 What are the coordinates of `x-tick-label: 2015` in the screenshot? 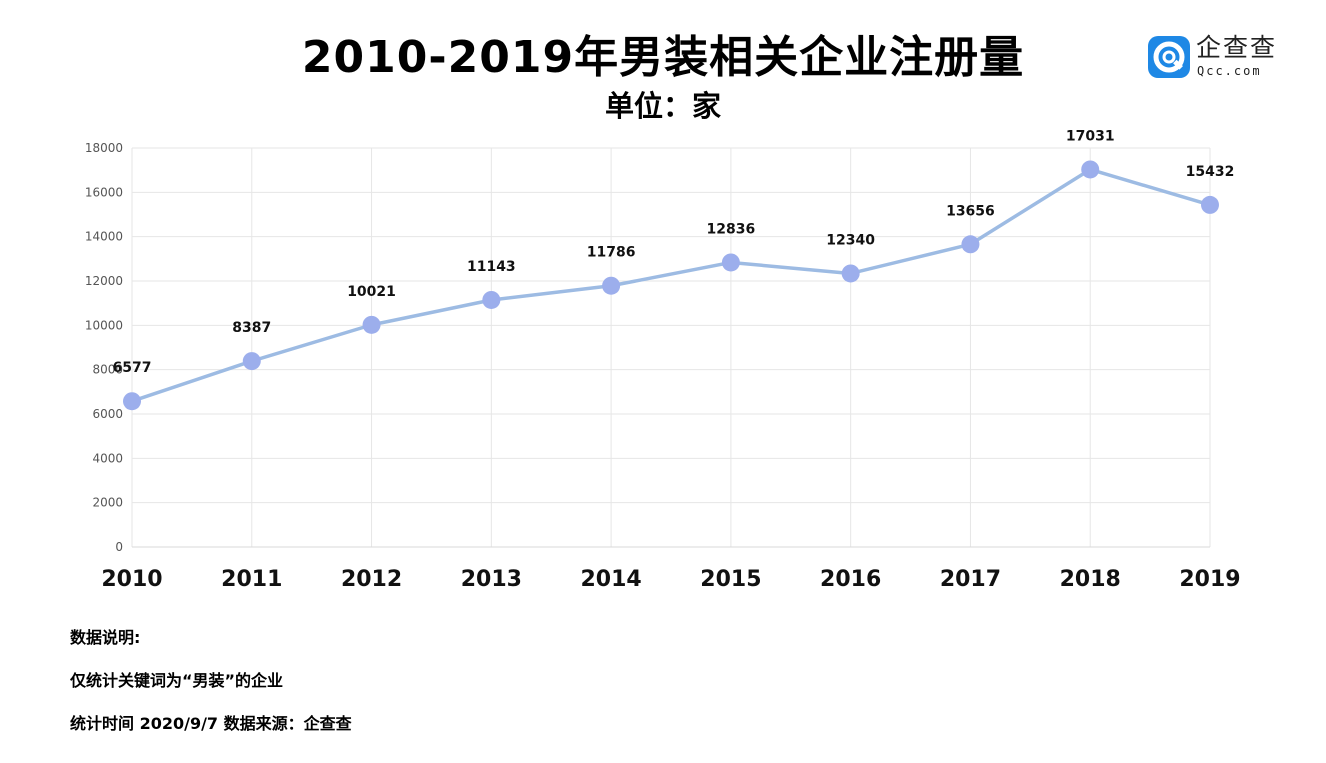 It's located at (730, 579).